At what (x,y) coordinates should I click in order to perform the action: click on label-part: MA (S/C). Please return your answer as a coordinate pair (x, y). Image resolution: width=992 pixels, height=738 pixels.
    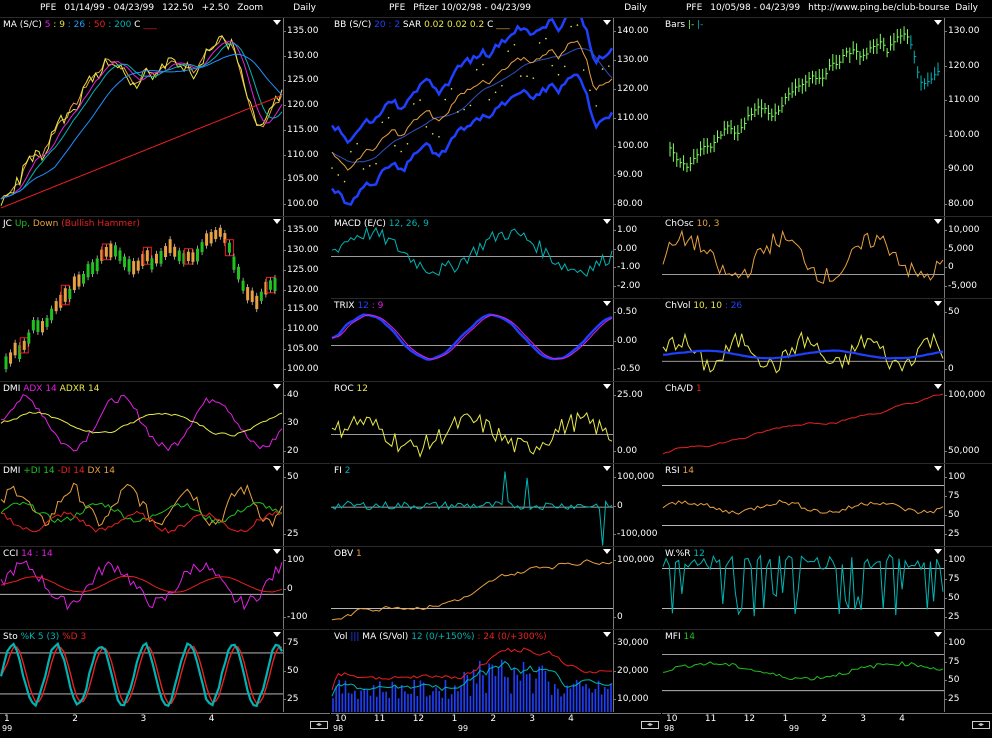
    Looking at the image, I should click on (22, 25).